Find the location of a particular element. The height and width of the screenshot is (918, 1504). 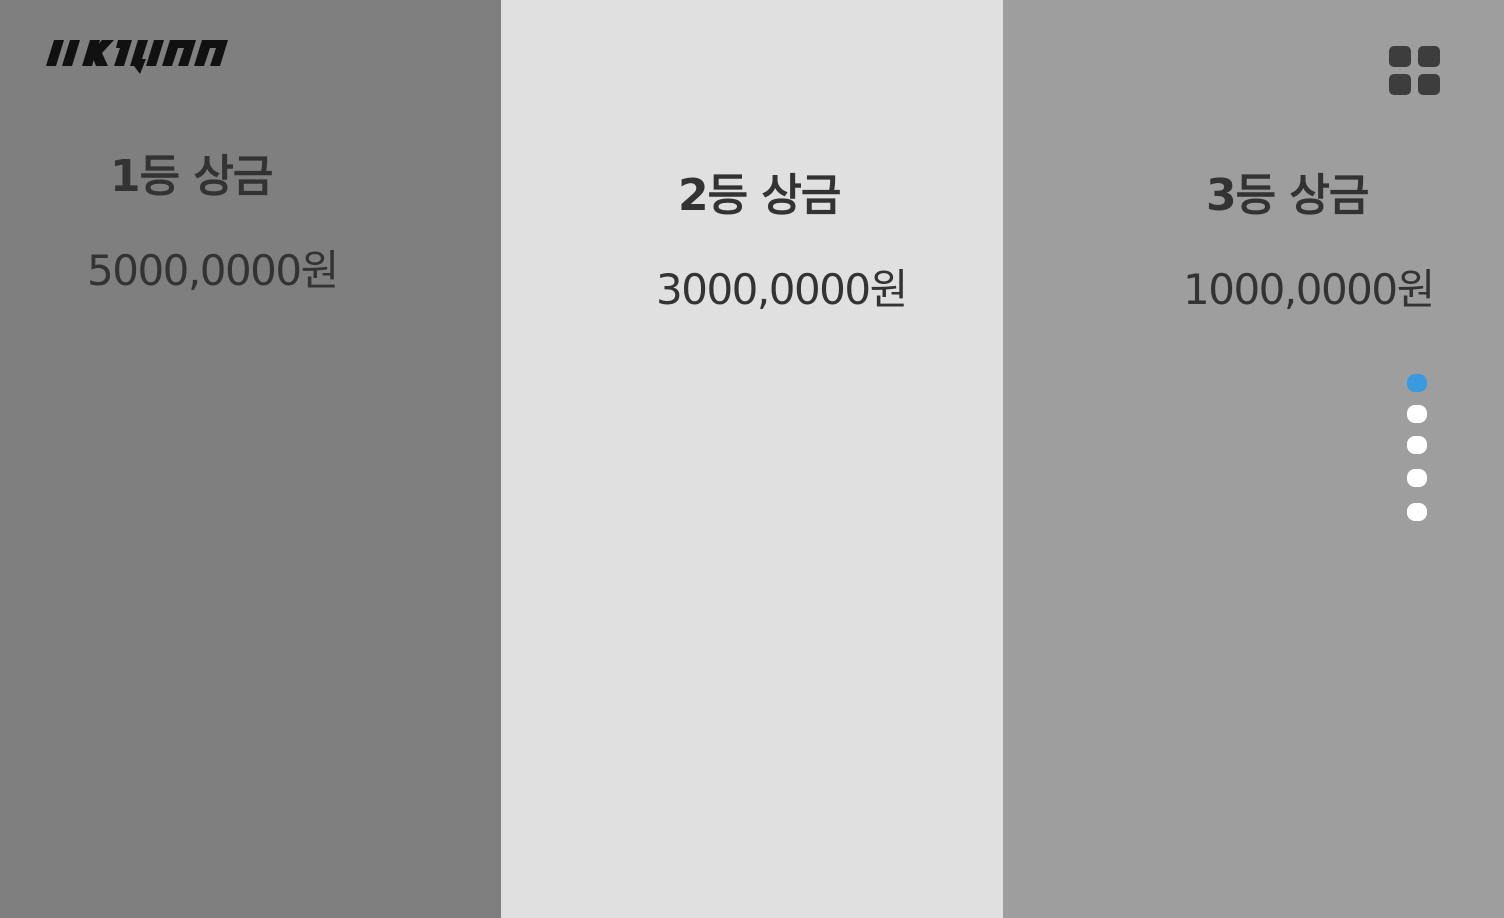

second-prize-amount: 3000,0000원 is located at coordinates (782, 289).